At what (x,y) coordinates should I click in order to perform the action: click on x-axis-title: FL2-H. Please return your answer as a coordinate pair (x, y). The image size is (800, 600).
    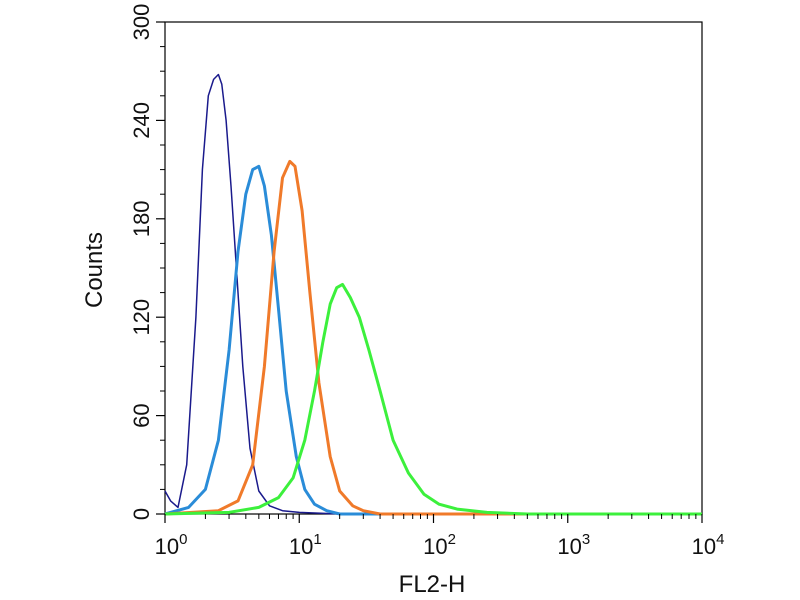
    Looking at the image, I should click on (432, 584).